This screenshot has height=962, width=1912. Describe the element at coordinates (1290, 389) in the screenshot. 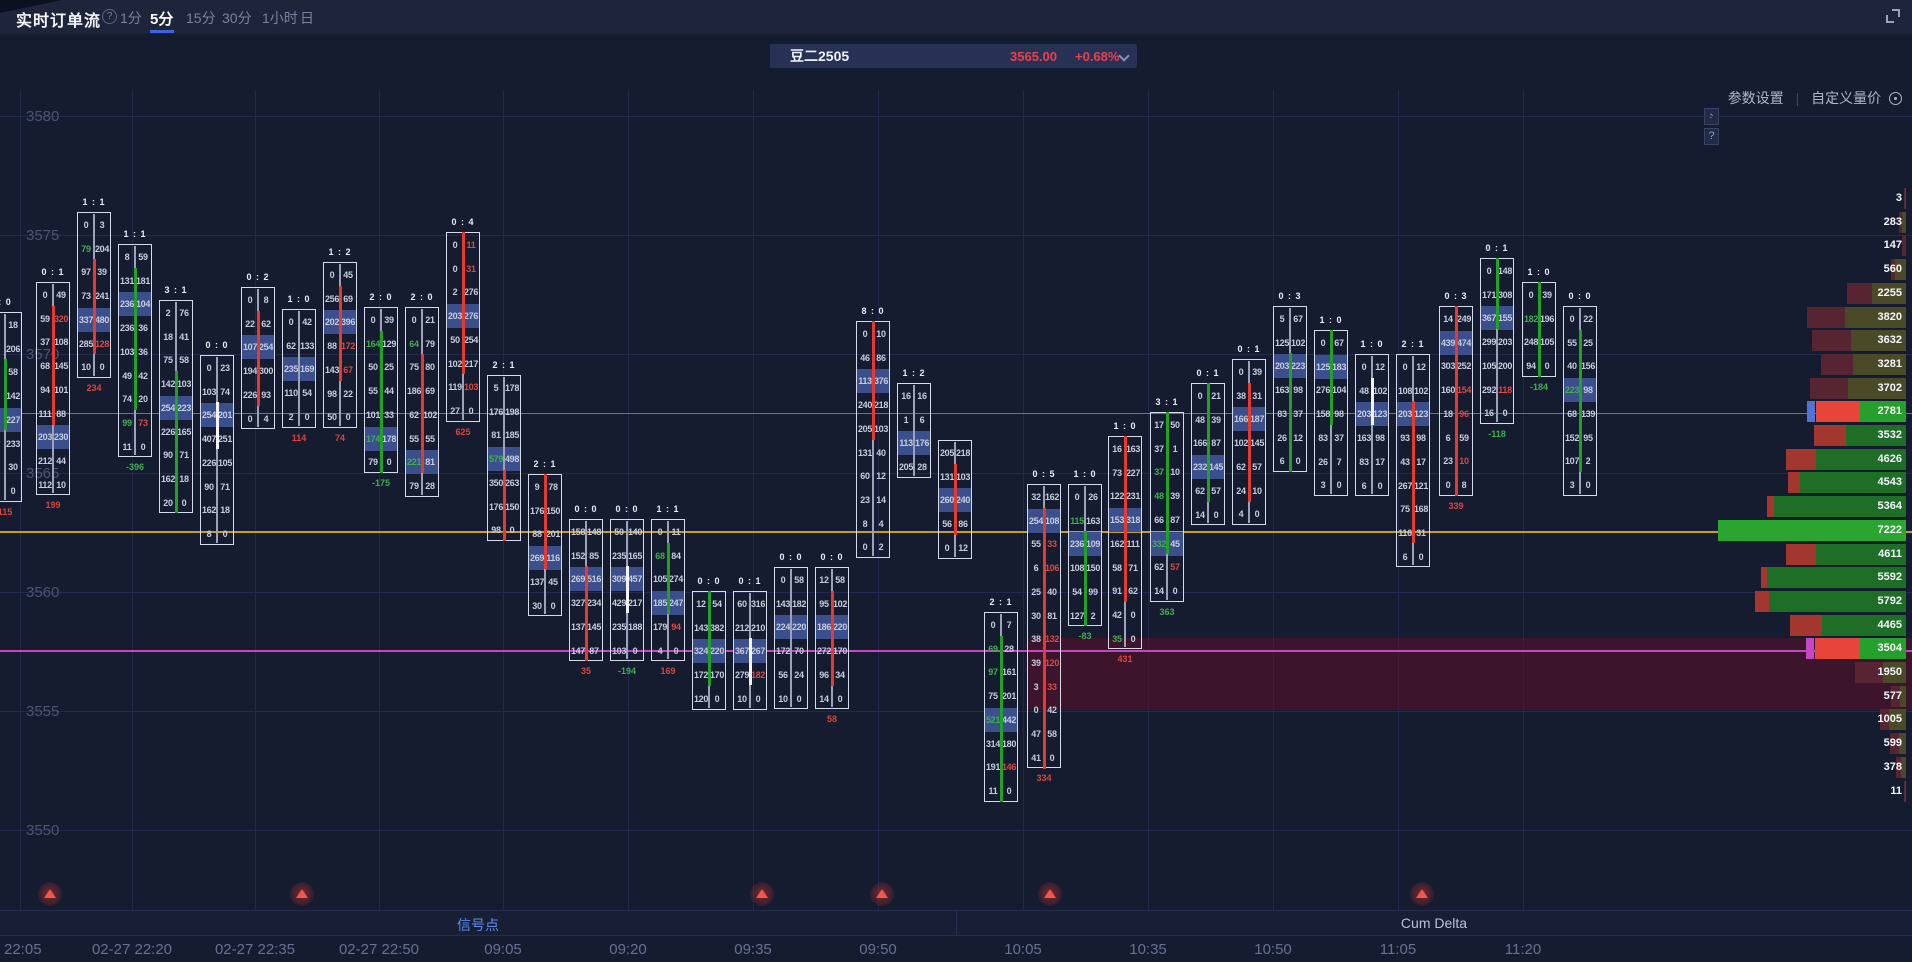

I see `candle-box: 5 67 125 102 203 223 163 98 83 37 26 12 6 0` at that location.